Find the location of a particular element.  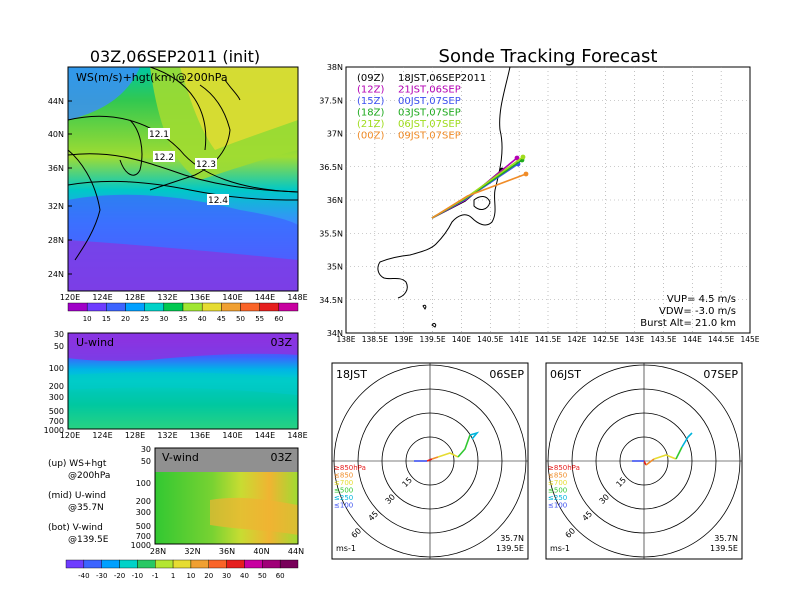

svg-text: 12.4 is located at coordinates (218, 201).